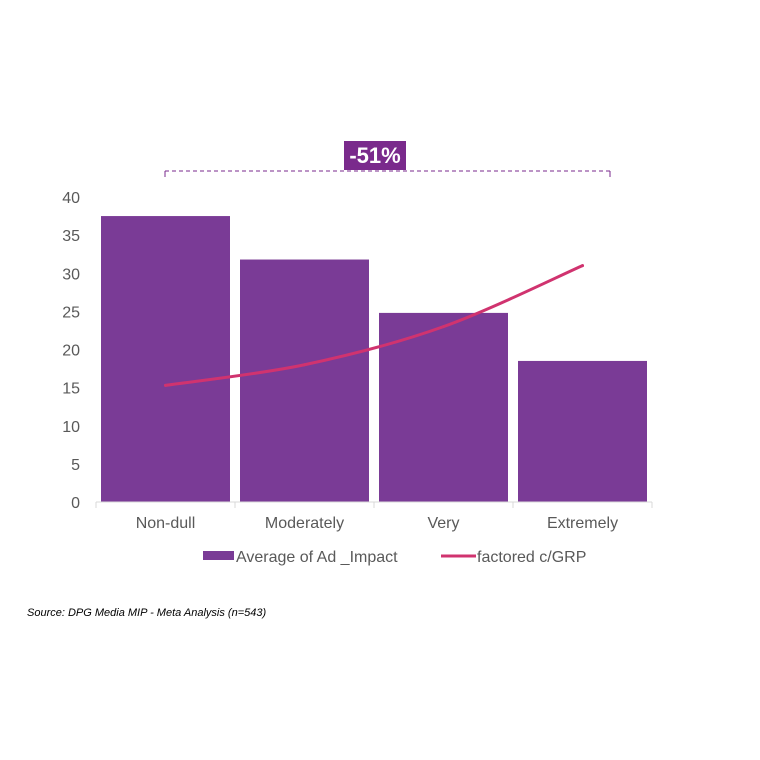 The image size is (760, 760). What do you see at coordinates (531, 557) in the screenshot?
I see `legend-label-line: factored c/GRP` at bounding box center [531, 557].